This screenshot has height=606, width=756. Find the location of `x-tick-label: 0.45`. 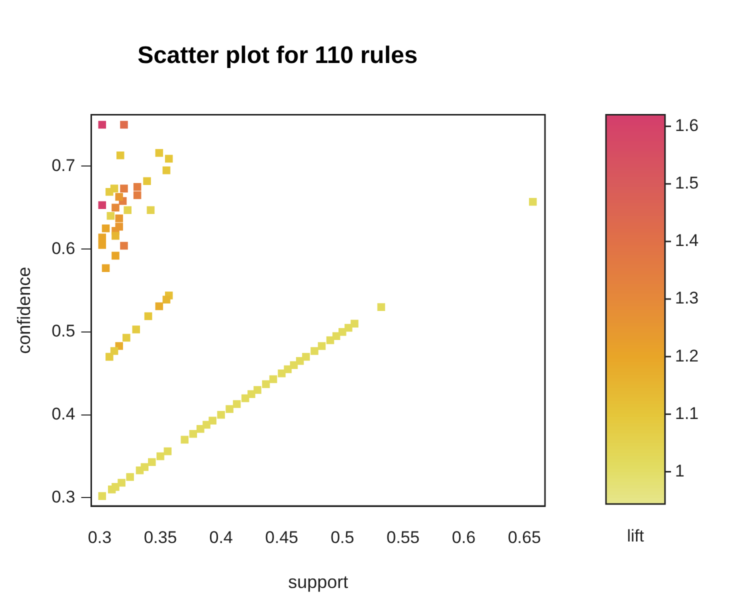

x-tick-label: 0.45 is located at coordinates (281, 537).